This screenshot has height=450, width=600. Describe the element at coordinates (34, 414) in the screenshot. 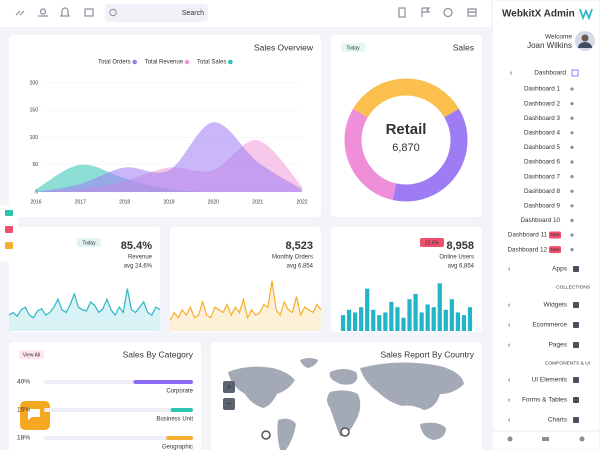

I see `chat-icon` at that location.